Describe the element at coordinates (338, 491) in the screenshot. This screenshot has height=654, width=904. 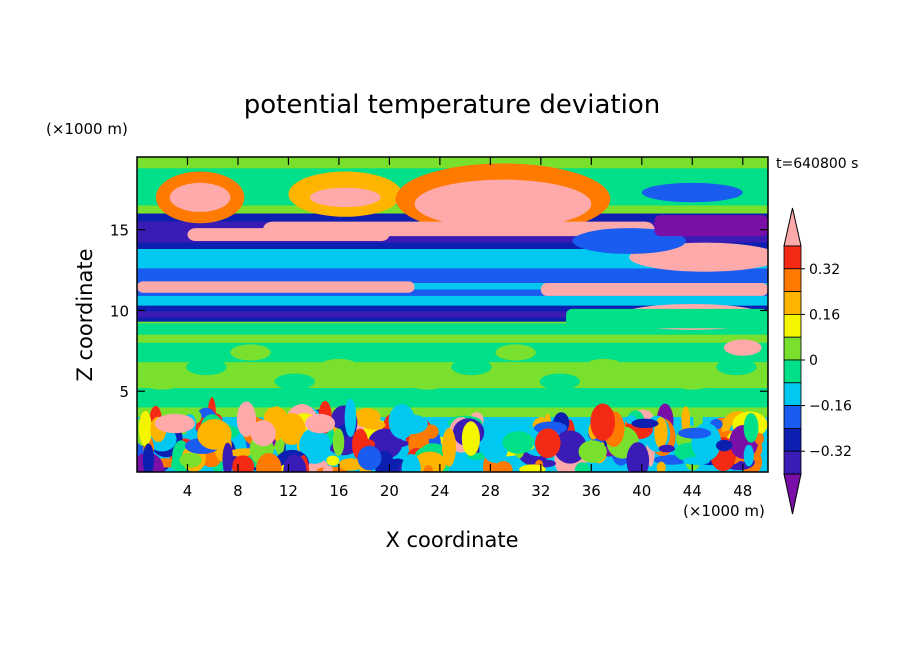
I see `x-tick-label: 16` at that location.